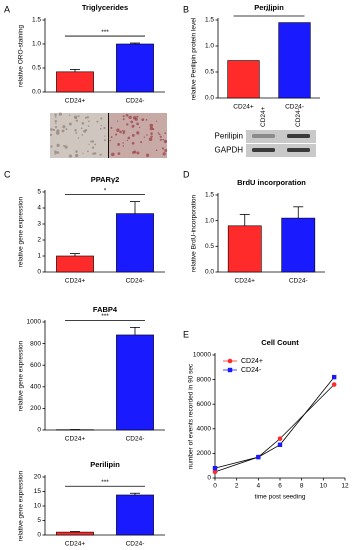  Describe the element at coordinates (35, 365) in the screenshot. I see `y-tick-label: 600` at that location.